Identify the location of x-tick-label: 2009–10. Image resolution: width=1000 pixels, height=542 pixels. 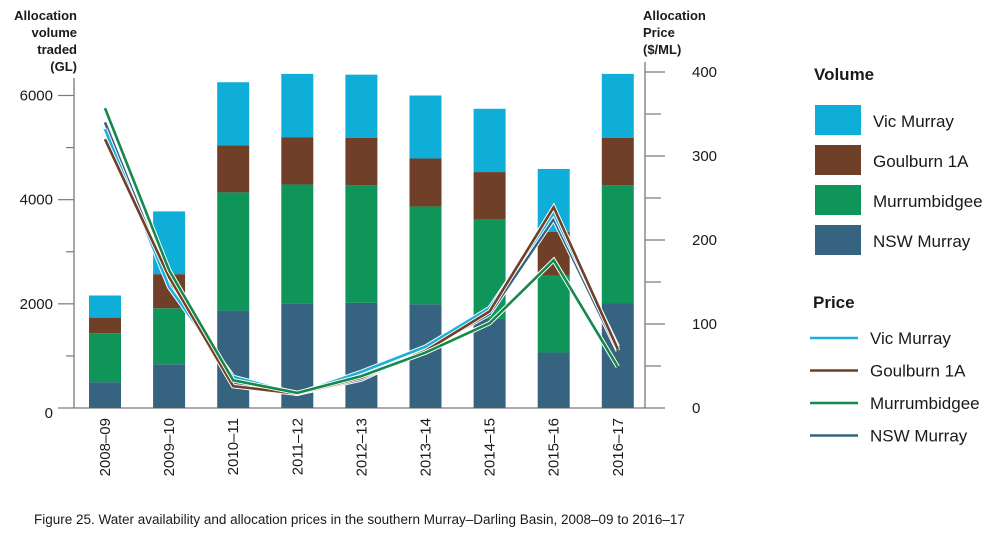
(169, 447).